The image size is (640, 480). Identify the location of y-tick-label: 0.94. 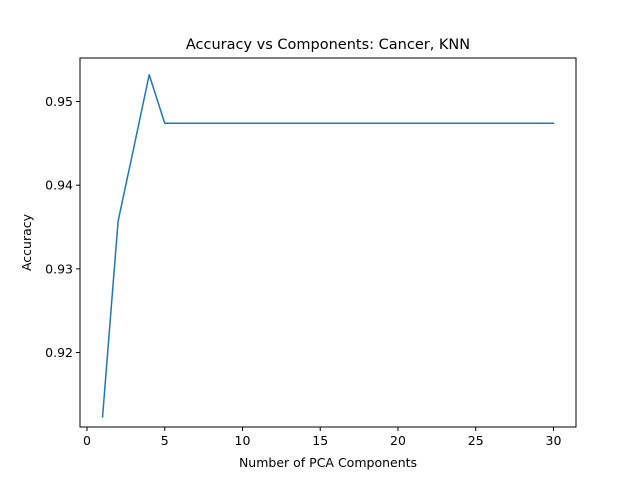
(59, 185).